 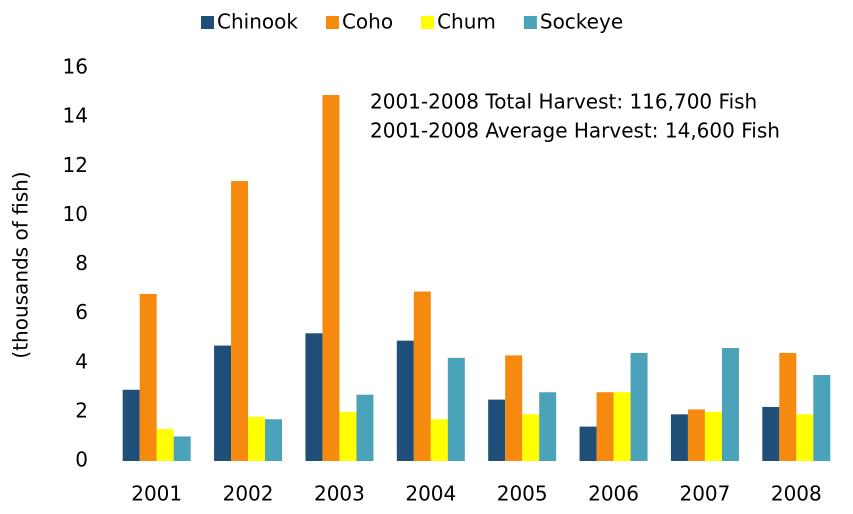 What do you see at coordinates (575, 131) in the screenshot?
I see `annotation: 2001-2008 Average Harvest: 14,600 Fish` at bounding box center [575, 131].